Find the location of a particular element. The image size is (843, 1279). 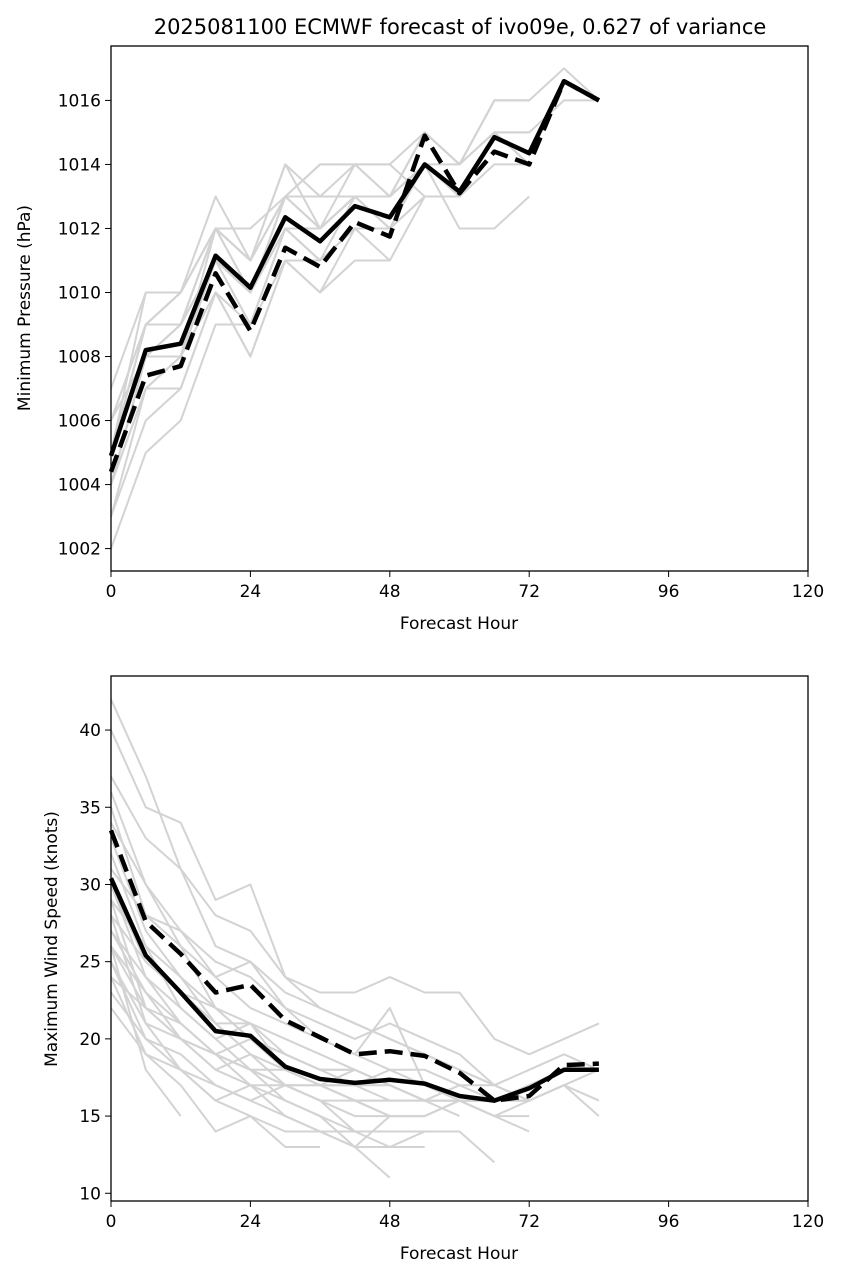

wind-x-axis-label: Forecast Hour is located at coordinates (459, 1254).